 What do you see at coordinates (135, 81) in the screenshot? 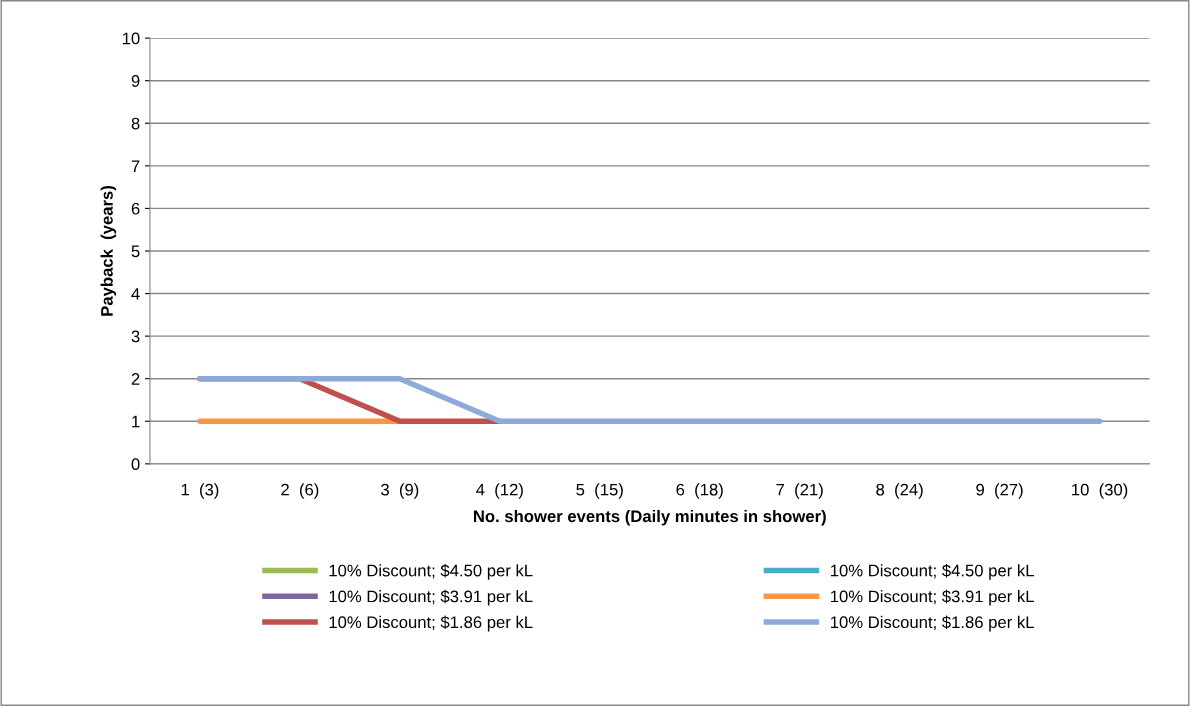
I see `y-tick-label: 9` at bounding box center [135, 81].